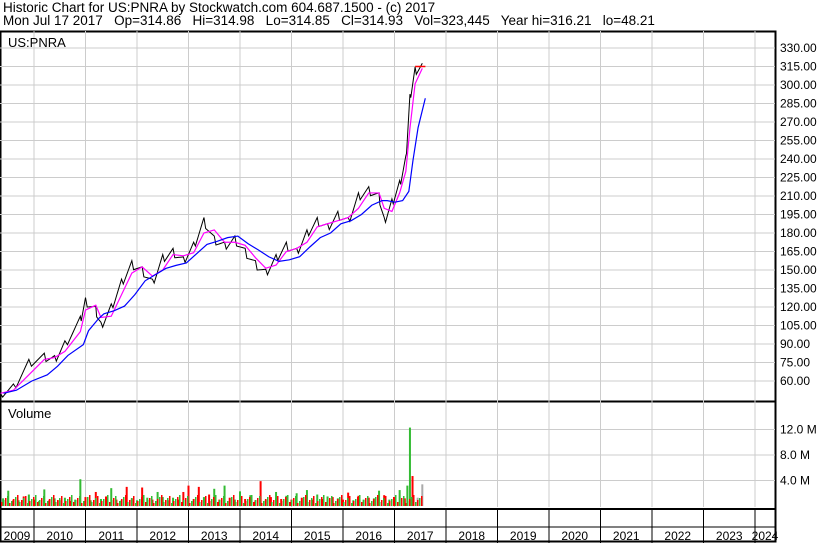 The width and height of the screenshot is (830, 543). I want to click on year-label: 2016, so click(368, 536).